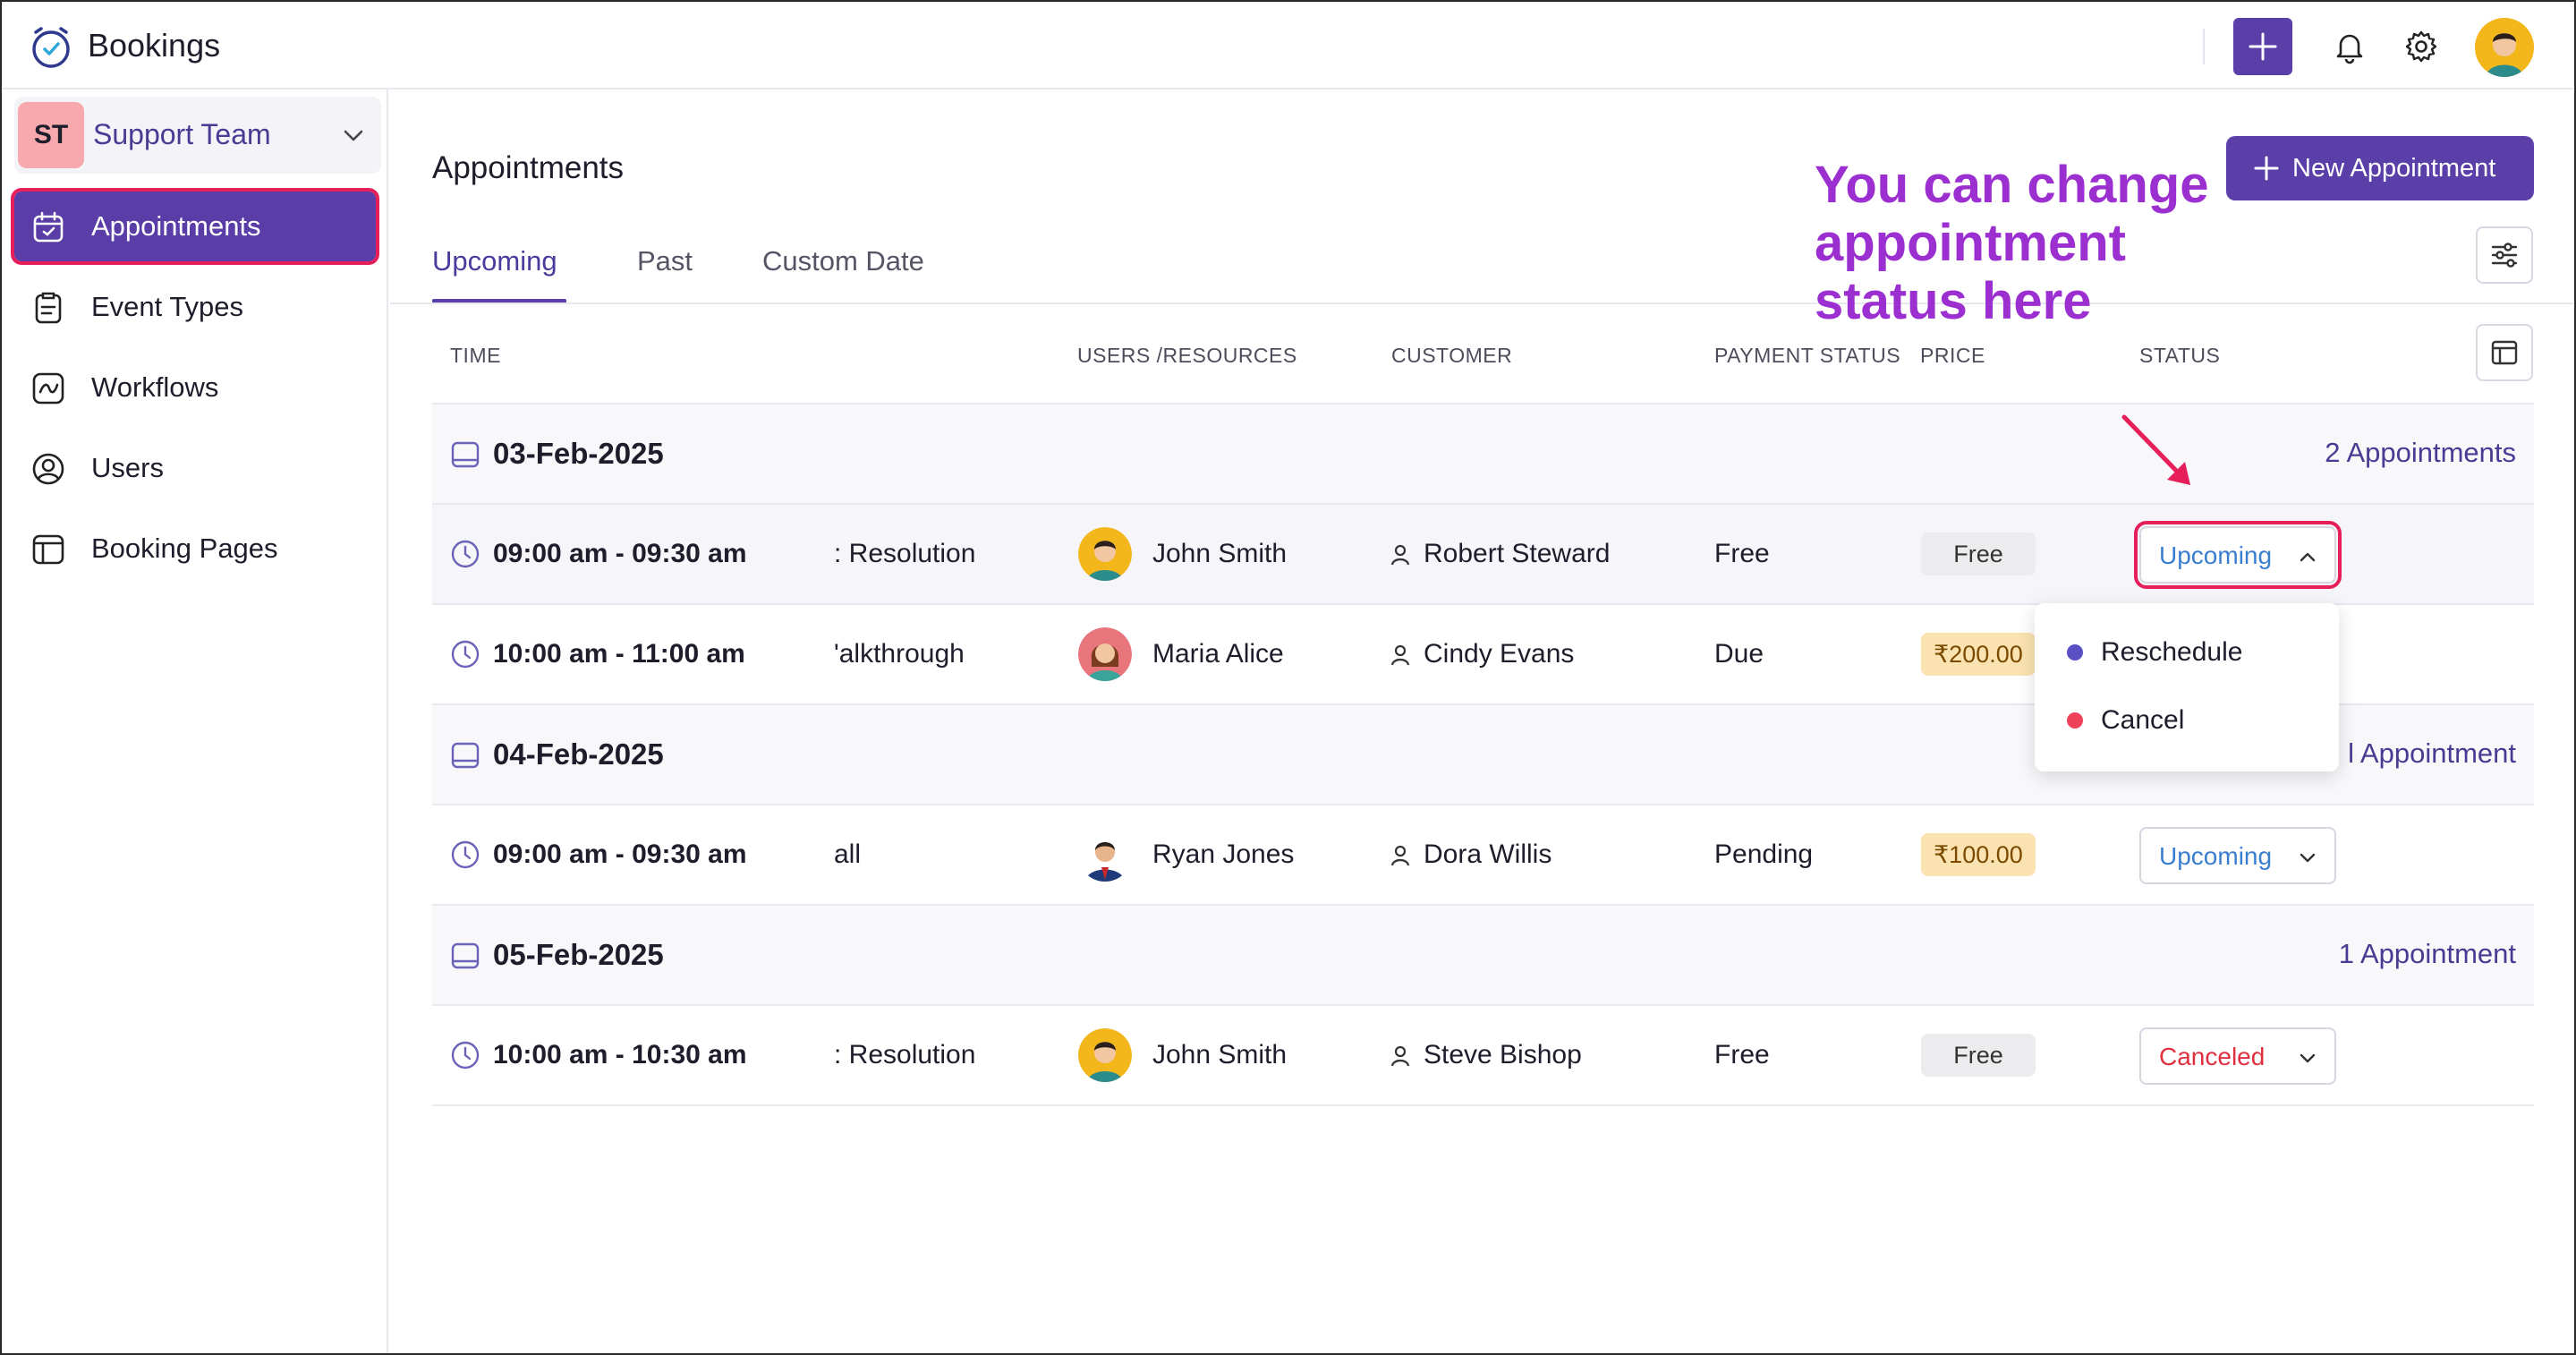 Image resolution: width=2576 pixels, height=1355 pixels. Describe the element at coordinates (182, 134) in the screenshot. I see `team-name: Support Team` at that location.